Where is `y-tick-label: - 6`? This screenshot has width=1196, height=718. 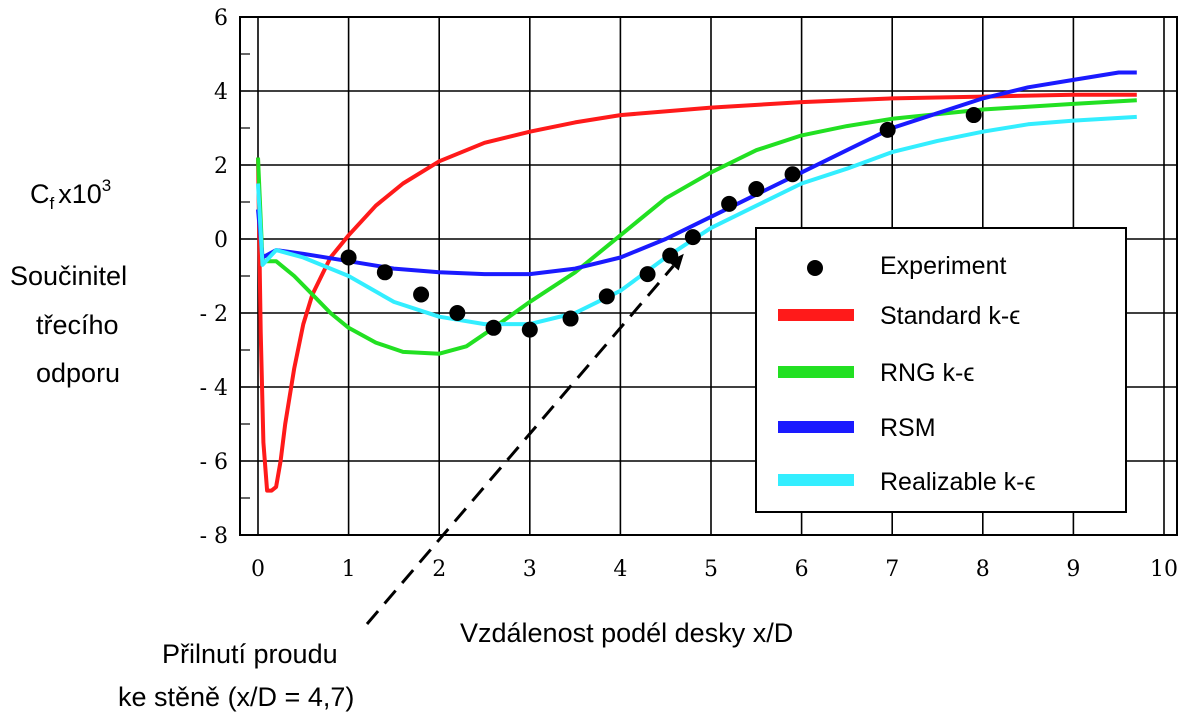
y-tick-label: - 6 is located at coordinates (214, 462).